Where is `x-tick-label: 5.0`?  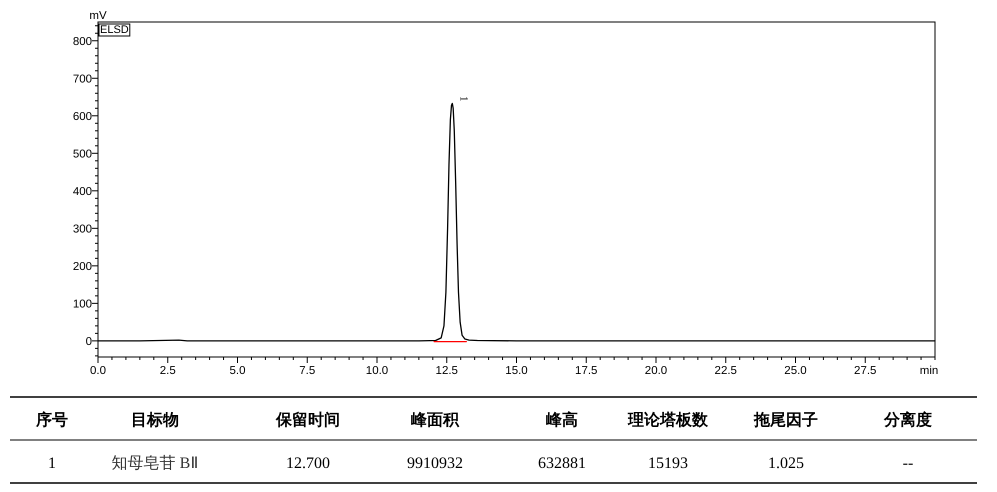
x-tick-label: 5.0 is located at coordinates (238, 371).